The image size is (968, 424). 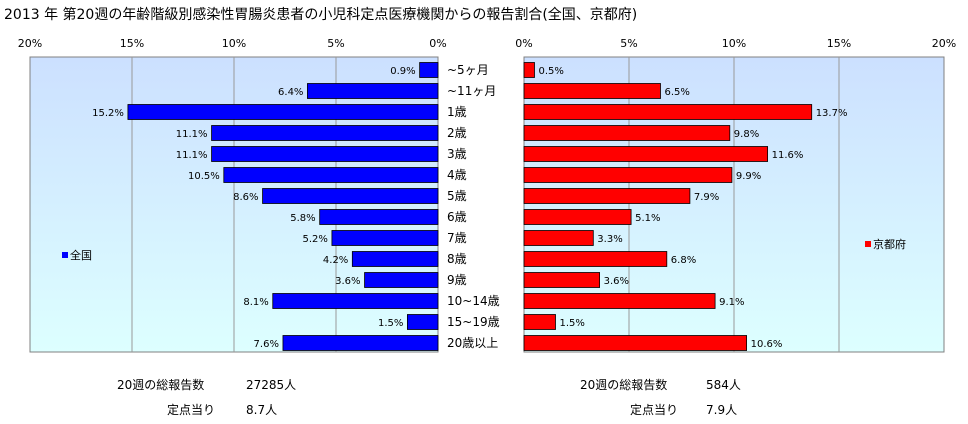 I want to click on kyoto-value-label: 6.5%, so click(x=677, y=92).